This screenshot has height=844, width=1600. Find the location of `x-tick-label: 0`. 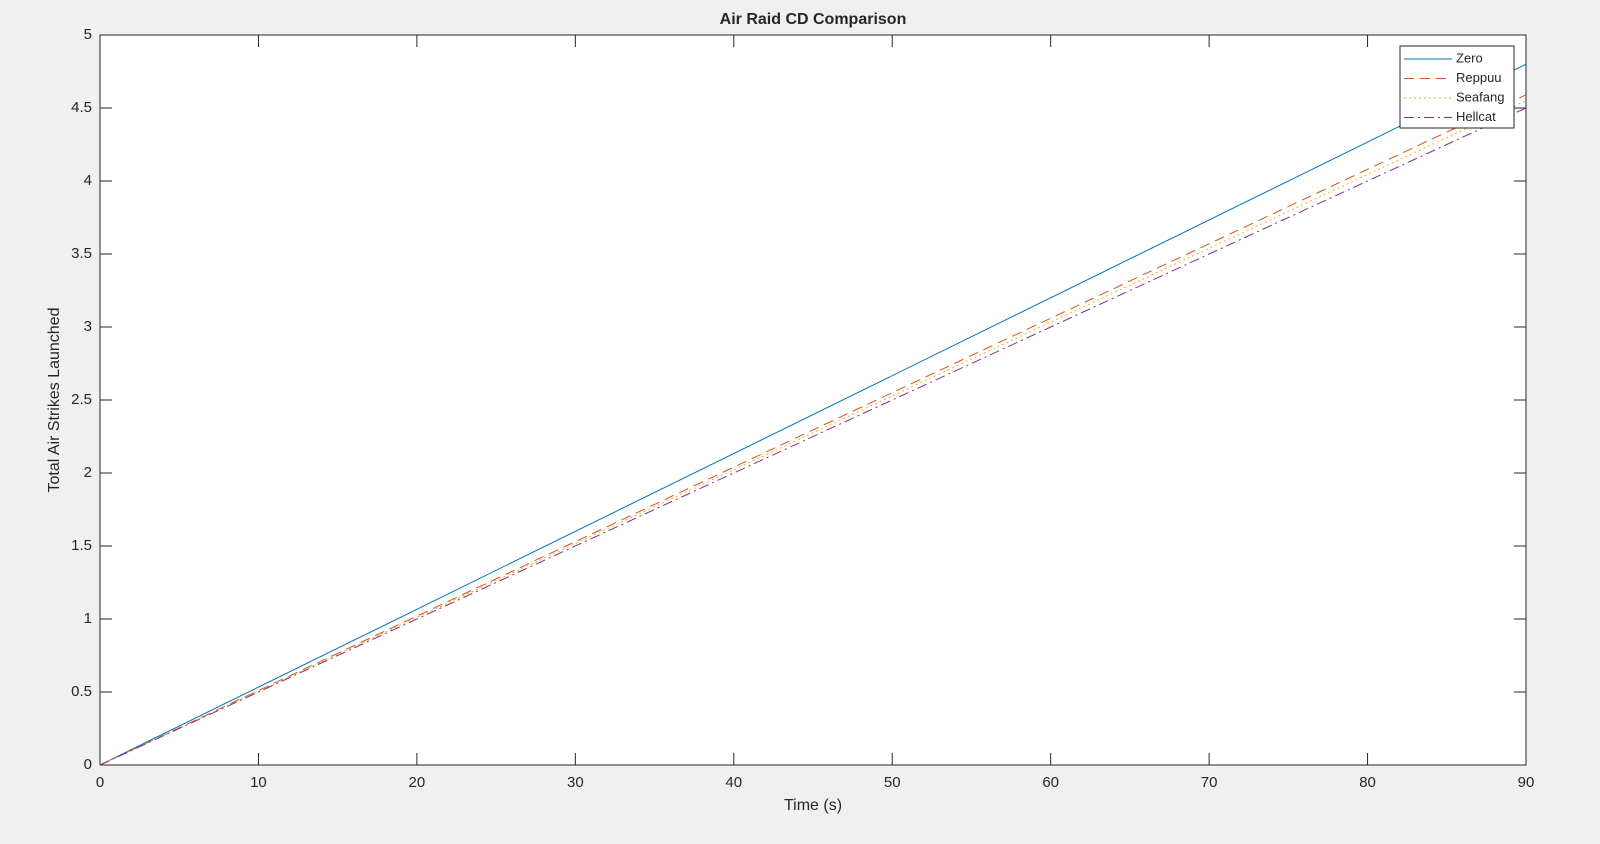

x-tick-label: 0 is located at coordinates (100, 782).